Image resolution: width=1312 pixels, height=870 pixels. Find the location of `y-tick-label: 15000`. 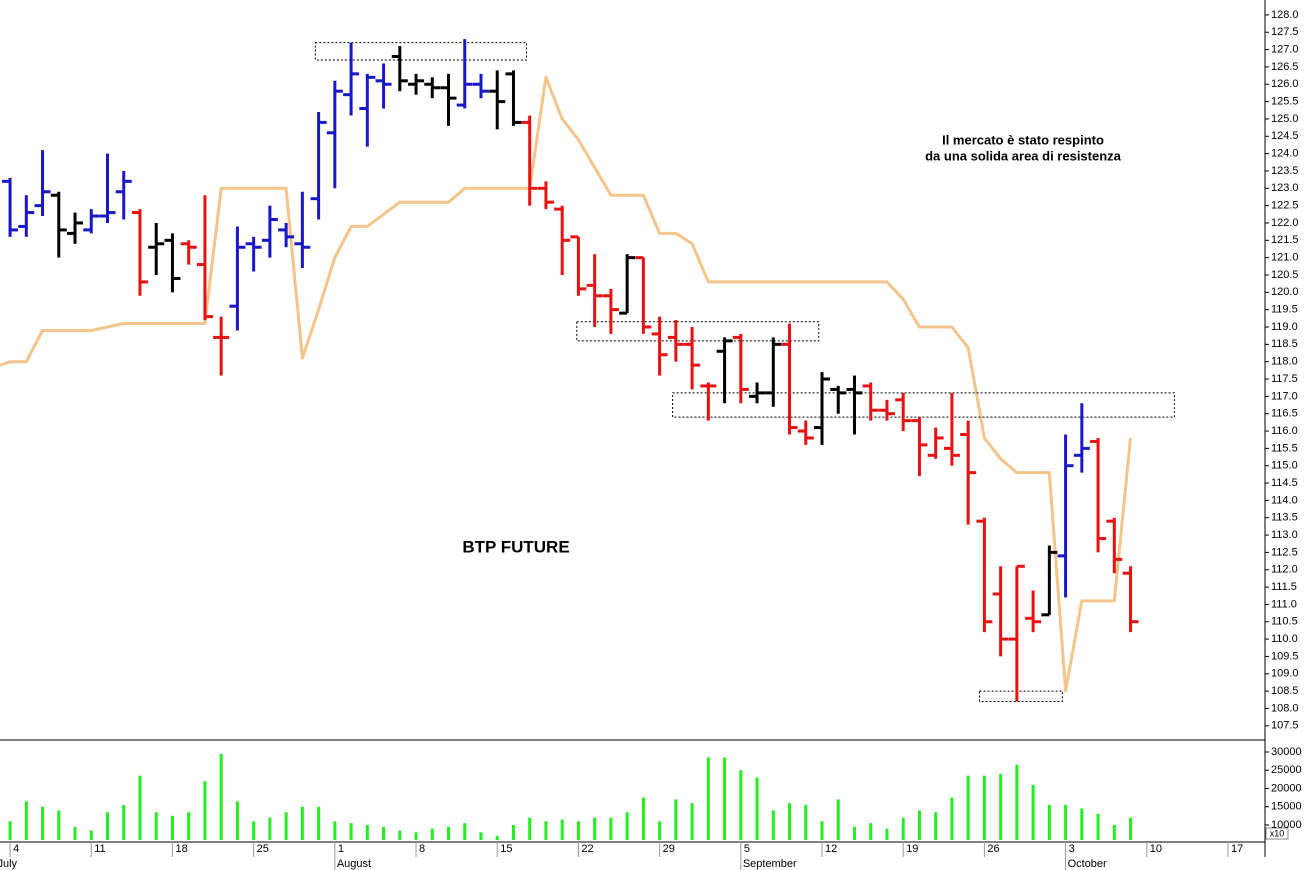

y-tick-label: 15000 is located at coordinates (1286, 807).